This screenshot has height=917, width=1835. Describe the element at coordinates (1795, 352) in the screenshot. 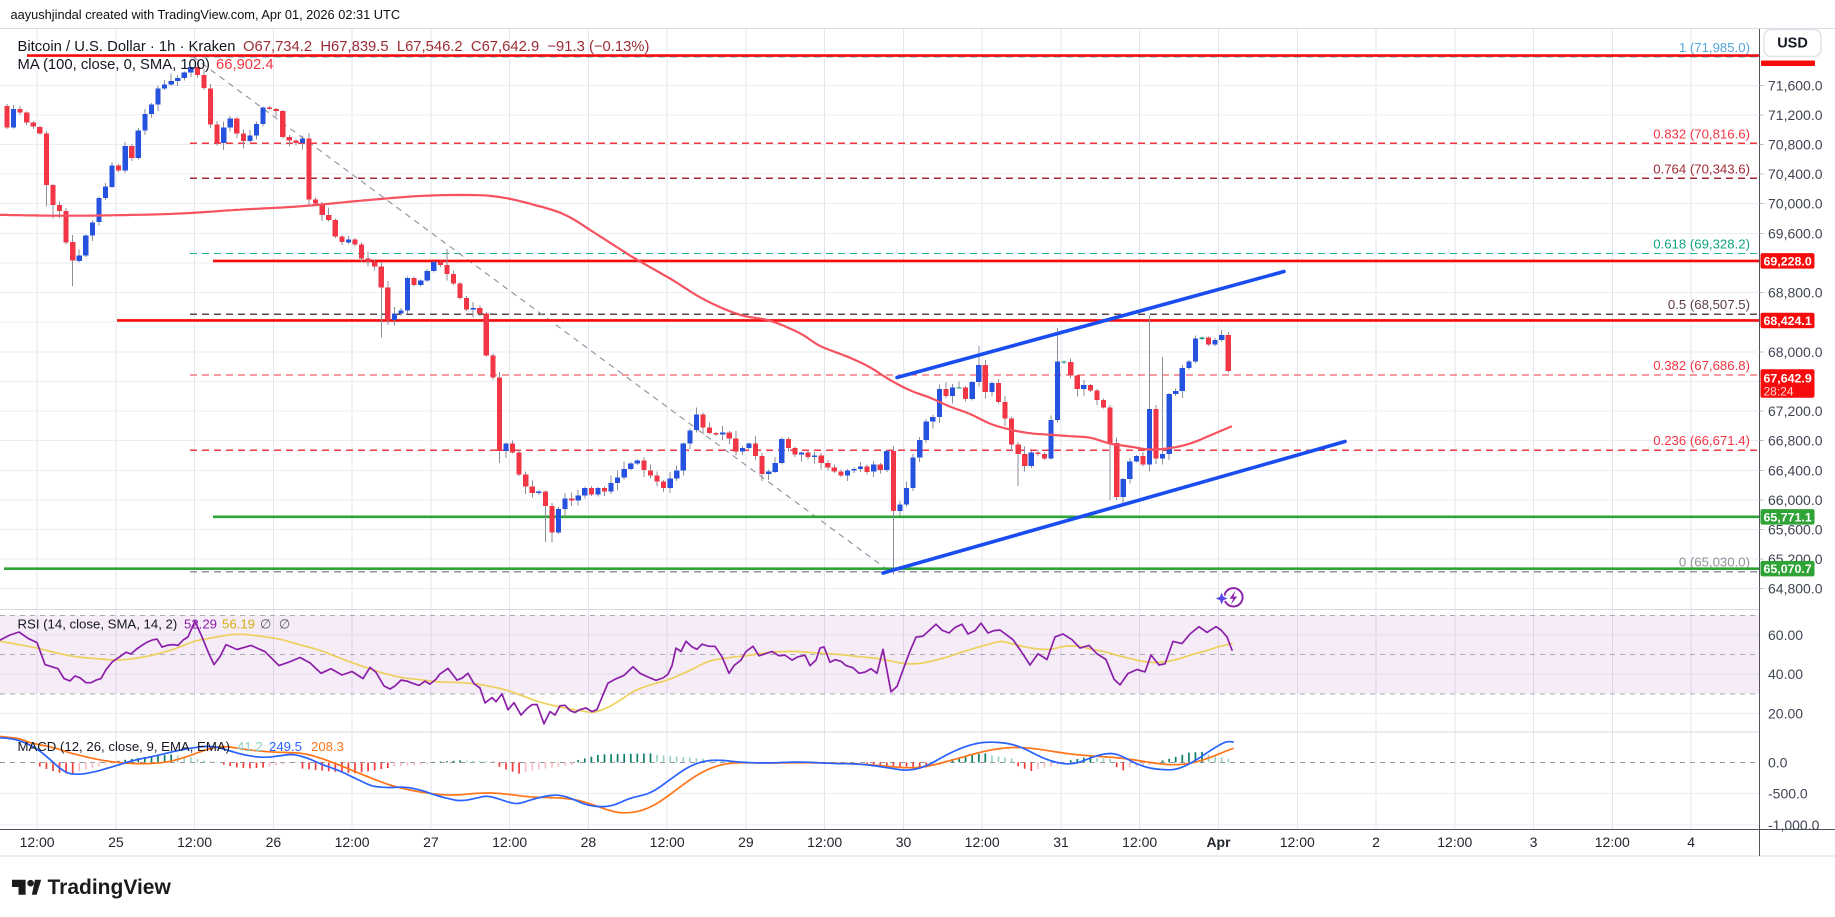

I see `svg-text: 68,000.0` at that location.